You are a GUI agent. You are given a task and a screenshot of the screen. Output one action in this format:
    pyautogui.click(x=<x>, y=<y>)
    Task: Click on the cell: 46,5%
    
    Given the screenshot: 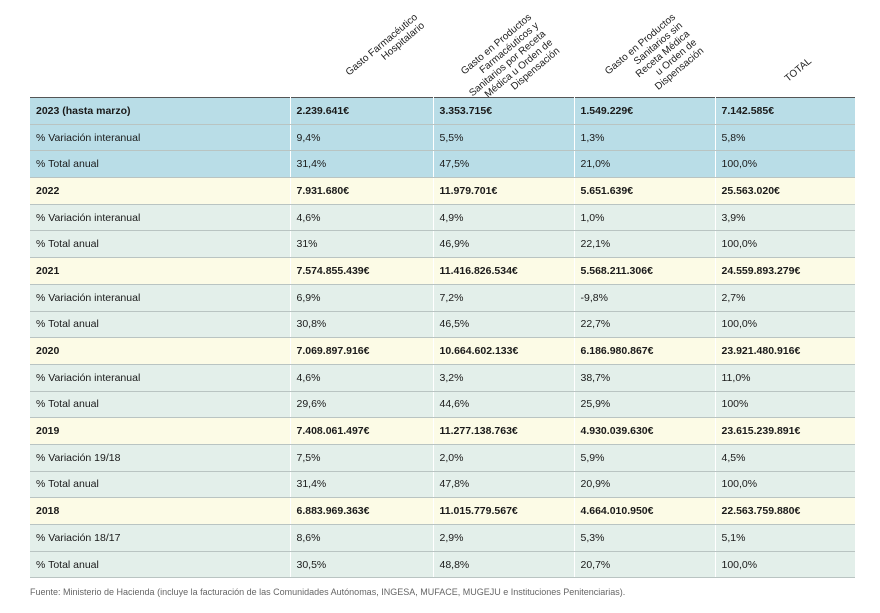 What is the action you would take?
    pyautogui.click(x=503, y=325)
    